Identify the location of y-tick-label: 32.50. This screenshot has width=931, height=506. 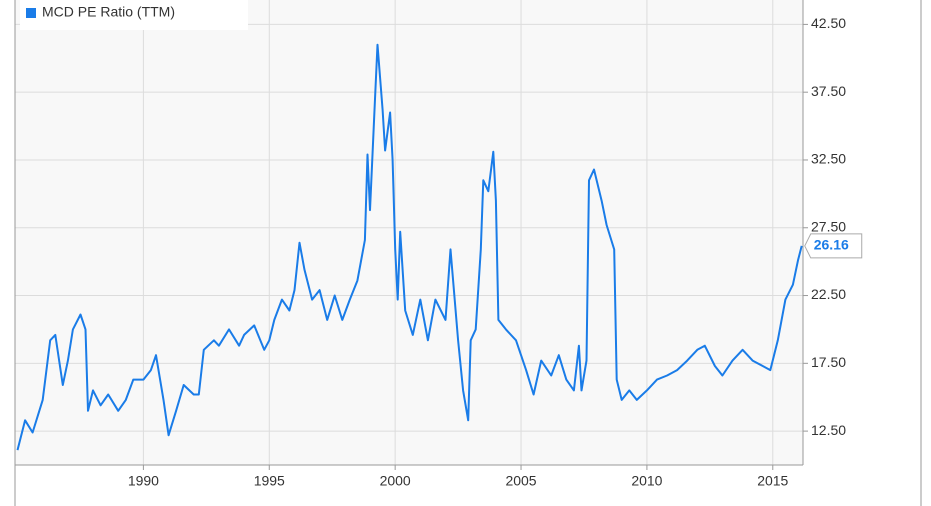
(828, 159).